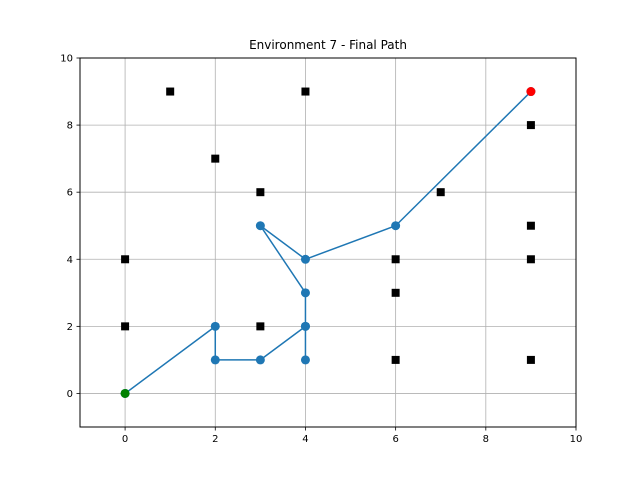 The height and width of the screenshot is (480, 640). Describe the element at coordinates (70, 327) in the screenshot. I see `y-tick-label: 2` at that location.